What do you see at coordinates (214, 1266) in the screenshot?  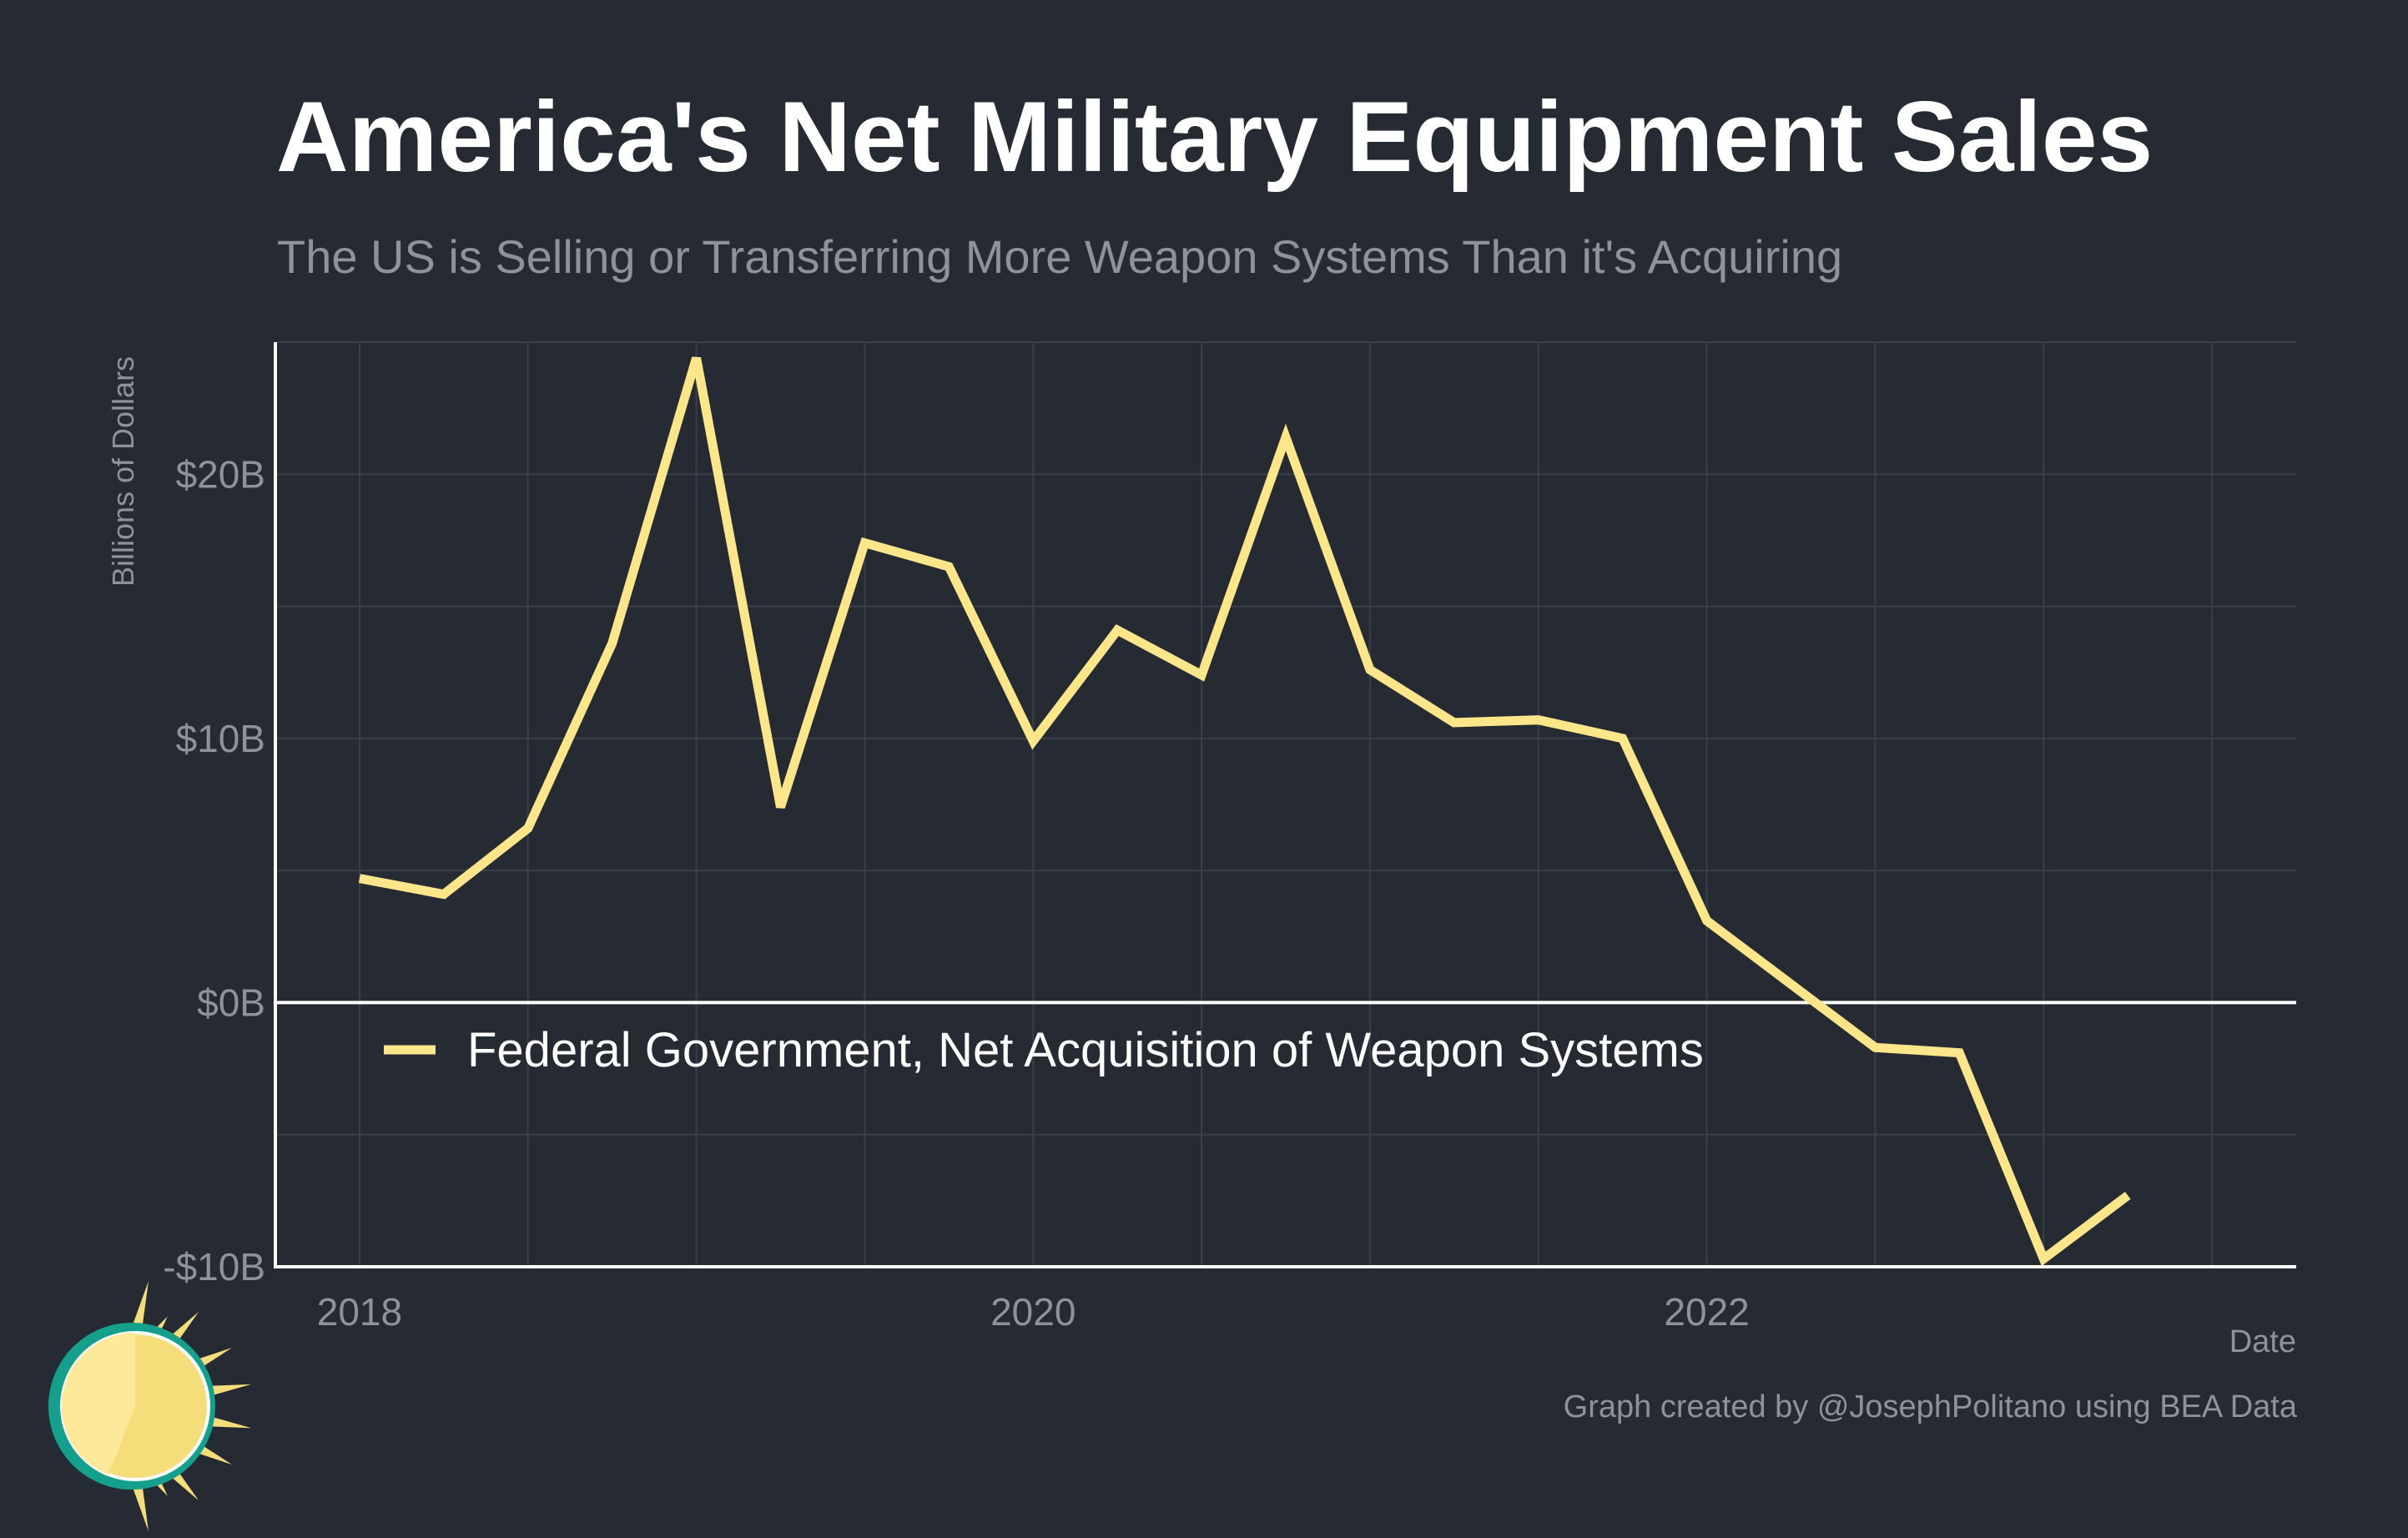 I see `y-tick-label: -$10B` at bounding box center [214, 1266].